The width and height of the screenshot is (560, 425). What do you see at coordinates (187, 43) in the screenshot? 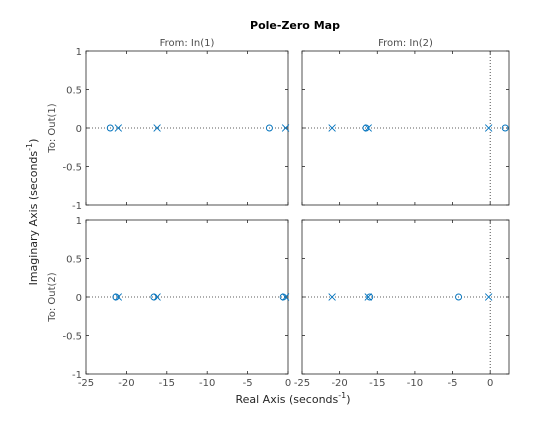
I see `column-title: From: In(1)` at bounding box center [187, 43].